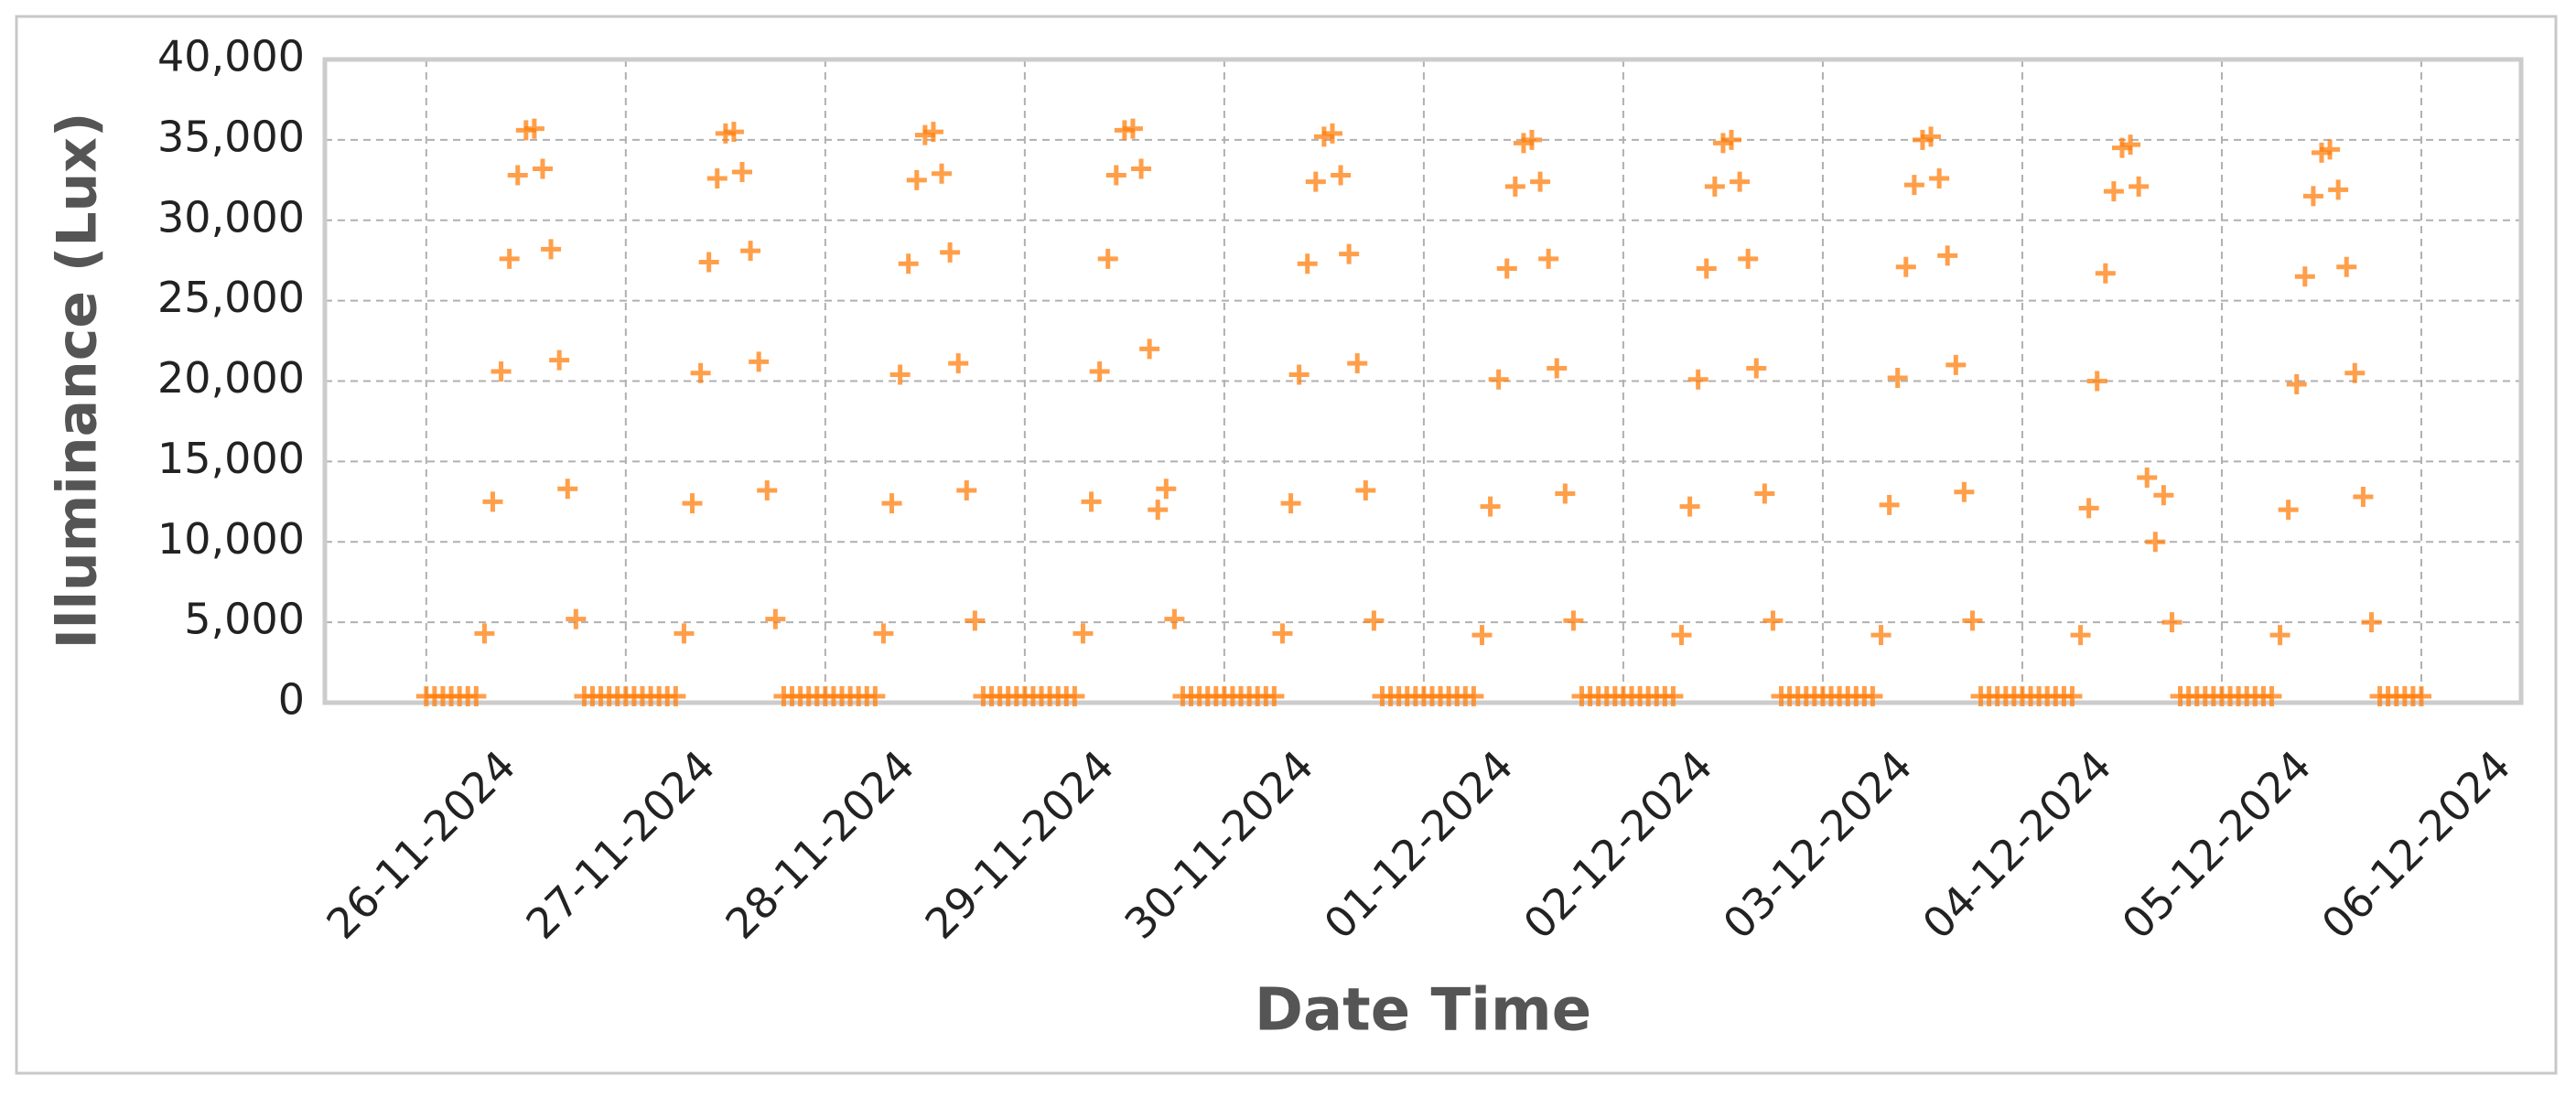 The width and height of the screenshot is (2576, 1097). Describe the element at coordinates (231, 137) in the screenshot. I see `y-tick-label: 35,000` at that location.